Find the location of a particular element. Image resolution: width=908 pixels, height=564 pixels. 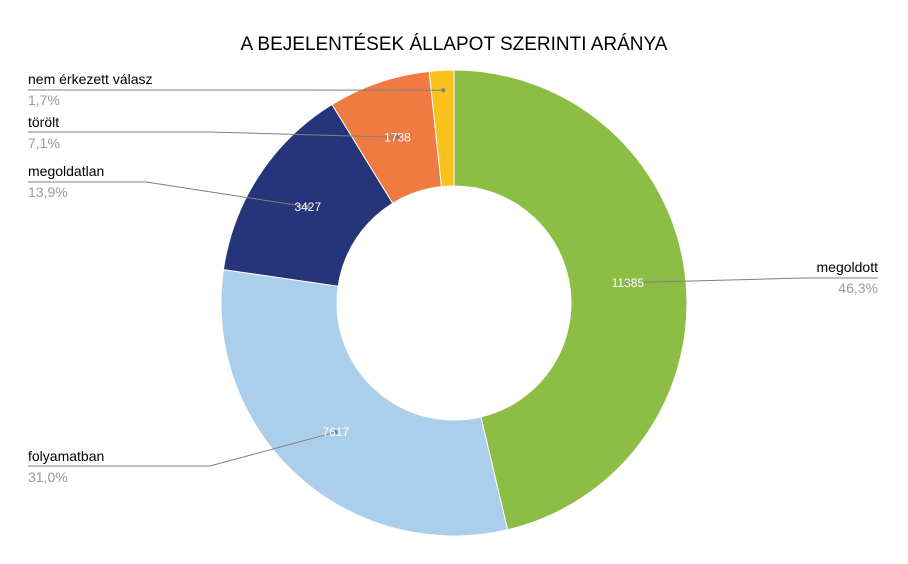

leader-dot-megoldatlan is located at coordinates (307, 206).